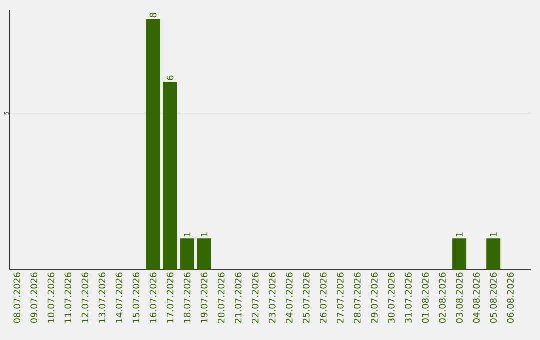  Describe the element at coordinates (136, 297) in the screenshot. I see `x-tick-label: 15.07.2026` at that location.